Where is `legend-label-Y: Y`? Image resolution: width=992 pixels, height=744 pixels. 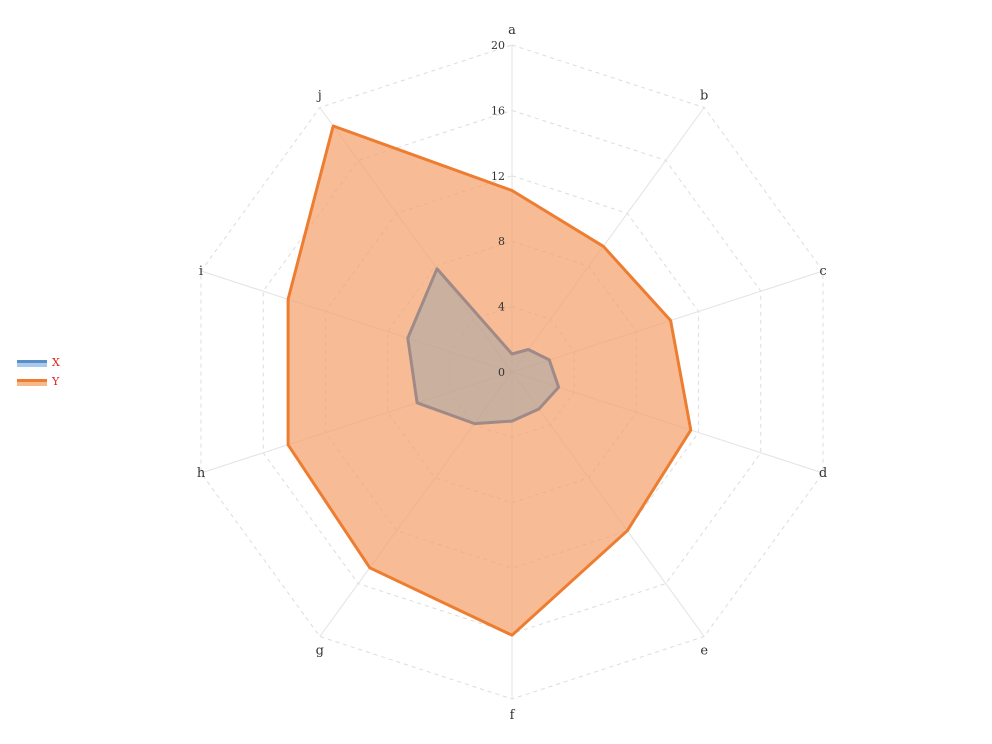
legend-label-Y: Y is located at coordinates (55, 381).